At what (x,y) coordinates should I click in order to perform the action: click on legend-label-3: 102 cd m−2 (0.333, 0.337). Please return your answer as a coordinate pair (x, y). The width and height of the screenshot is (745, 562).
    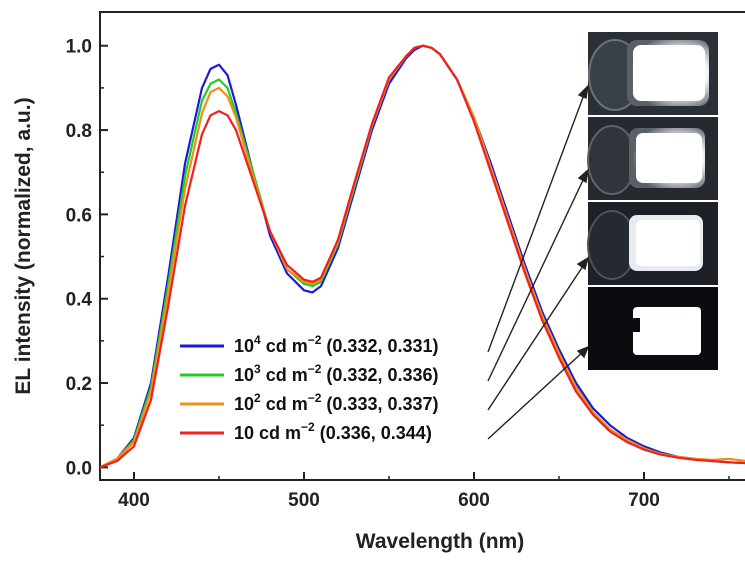
    Looking at the image, I should click on (336, 402).